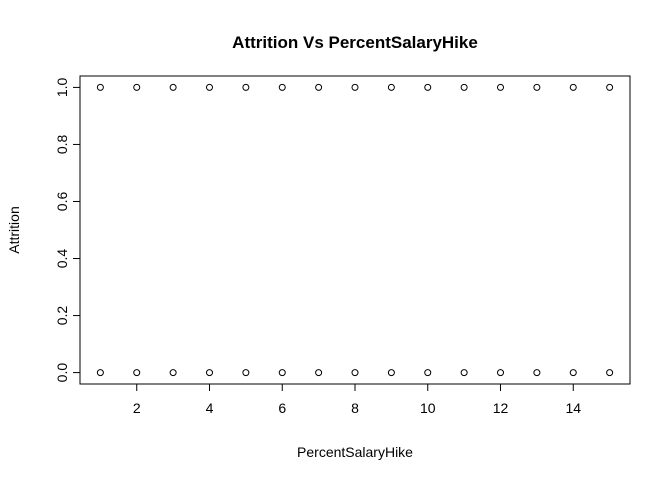  Describe the element at coordinates (67, 230) in the screenshot. I see `y-axis: 0.0 0.2 0.4 0.6 0.8 1.0` at that location.